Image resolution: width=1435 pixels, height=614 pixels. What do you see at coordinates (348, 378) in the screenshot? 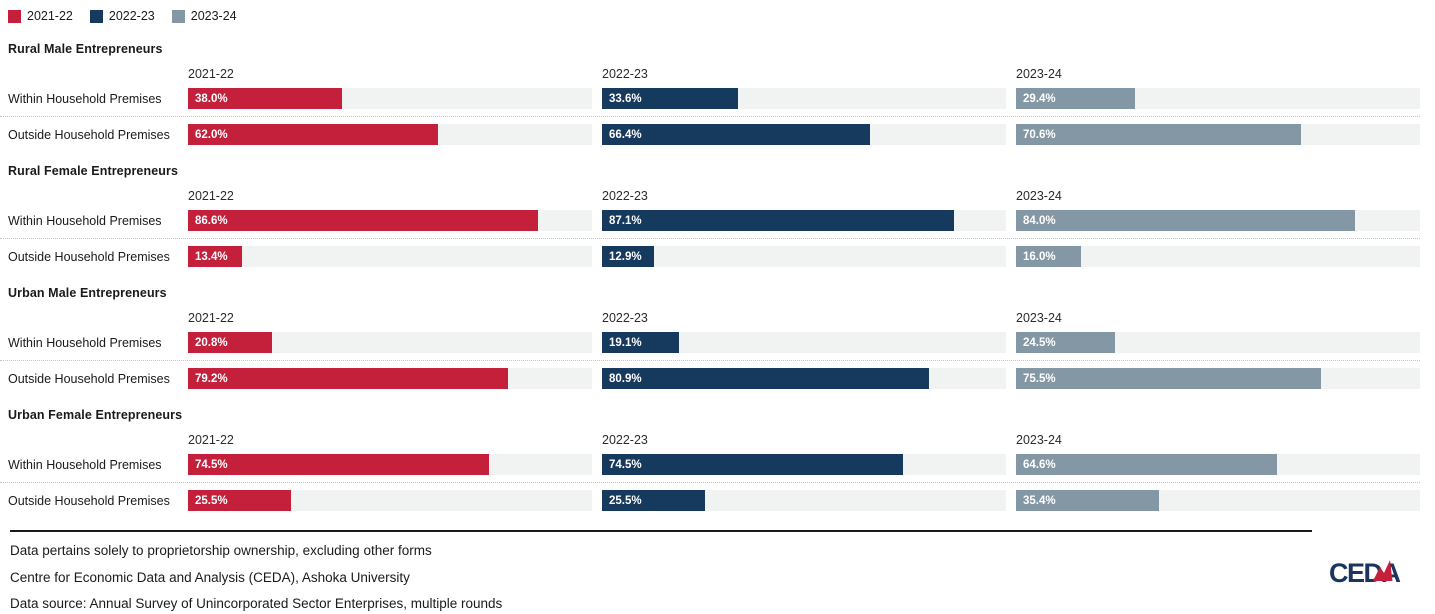
I see `bar: 79.2%` at bounding box center [348, 378].